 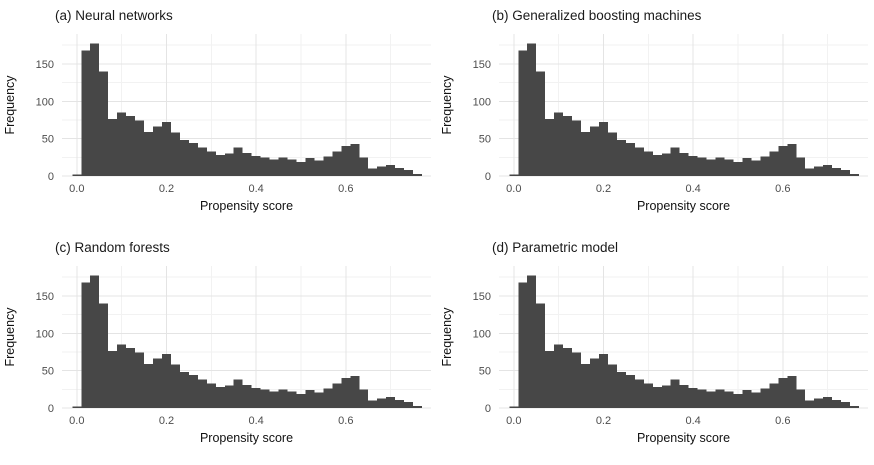 What do you see at coordinates (48, 372) in the screenshot?
I see `y-tick-label: 50` at bounding box center [48, 372].